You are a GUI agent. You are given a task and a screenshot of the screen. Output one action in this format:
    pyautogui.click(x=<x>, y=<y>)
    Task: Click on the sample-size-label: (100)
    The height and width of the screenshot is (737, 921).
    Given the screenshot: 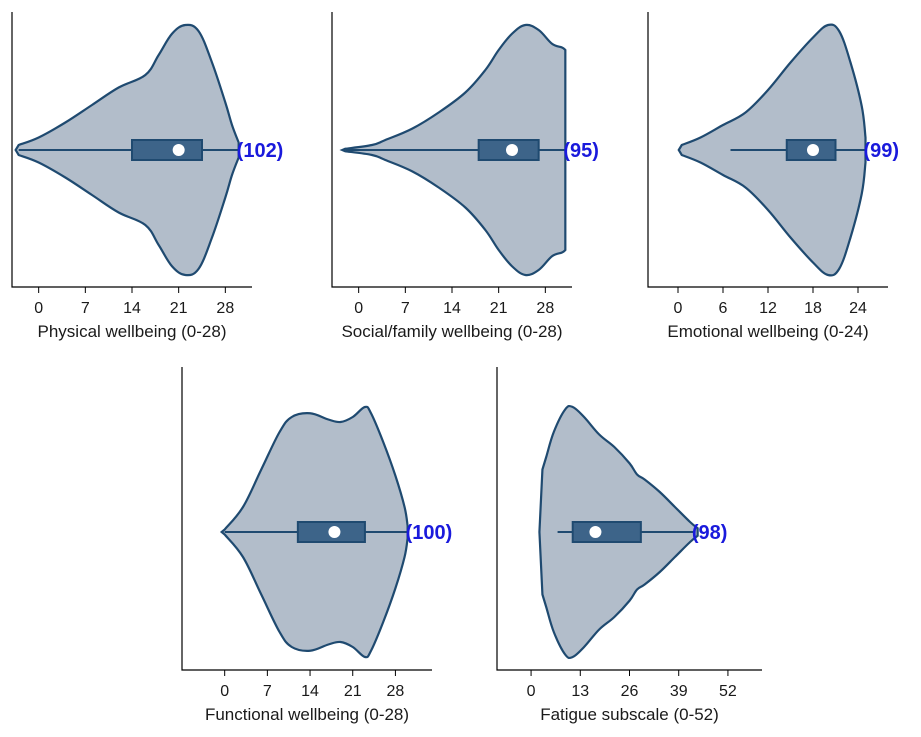 What is the action you would take?
    pyautogui.click(x=429, y=533)
    